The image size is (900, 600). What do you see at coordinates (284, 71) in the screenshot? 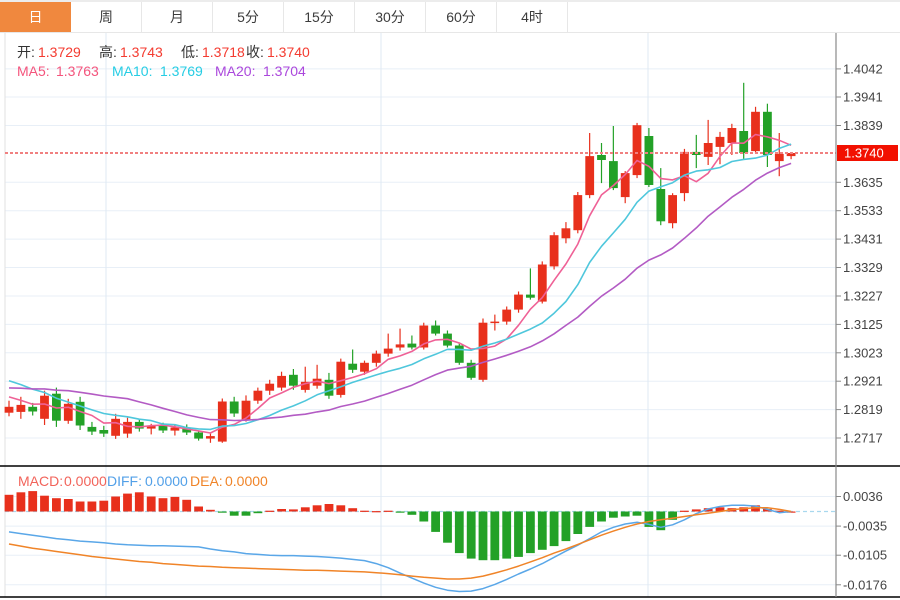
I see `ma20-value: 1.3704` at bounding box center [284, 71].